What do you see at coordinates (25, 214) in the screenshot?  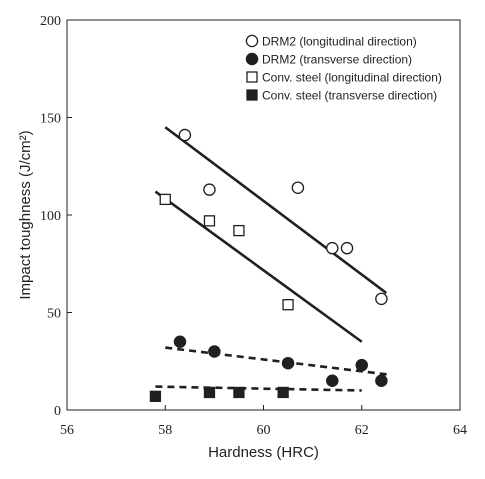 I see `y-axis-label: Impact toughness (J/cm²)` at bounding box center [25, 214].